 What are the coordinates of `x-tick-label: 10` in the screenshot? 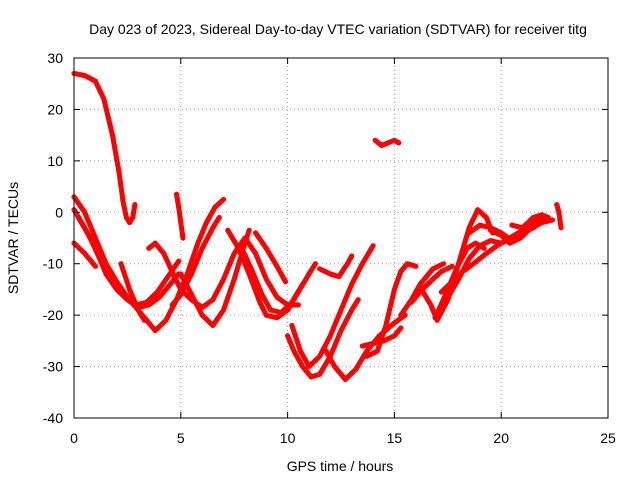 It's located at (288, 438).